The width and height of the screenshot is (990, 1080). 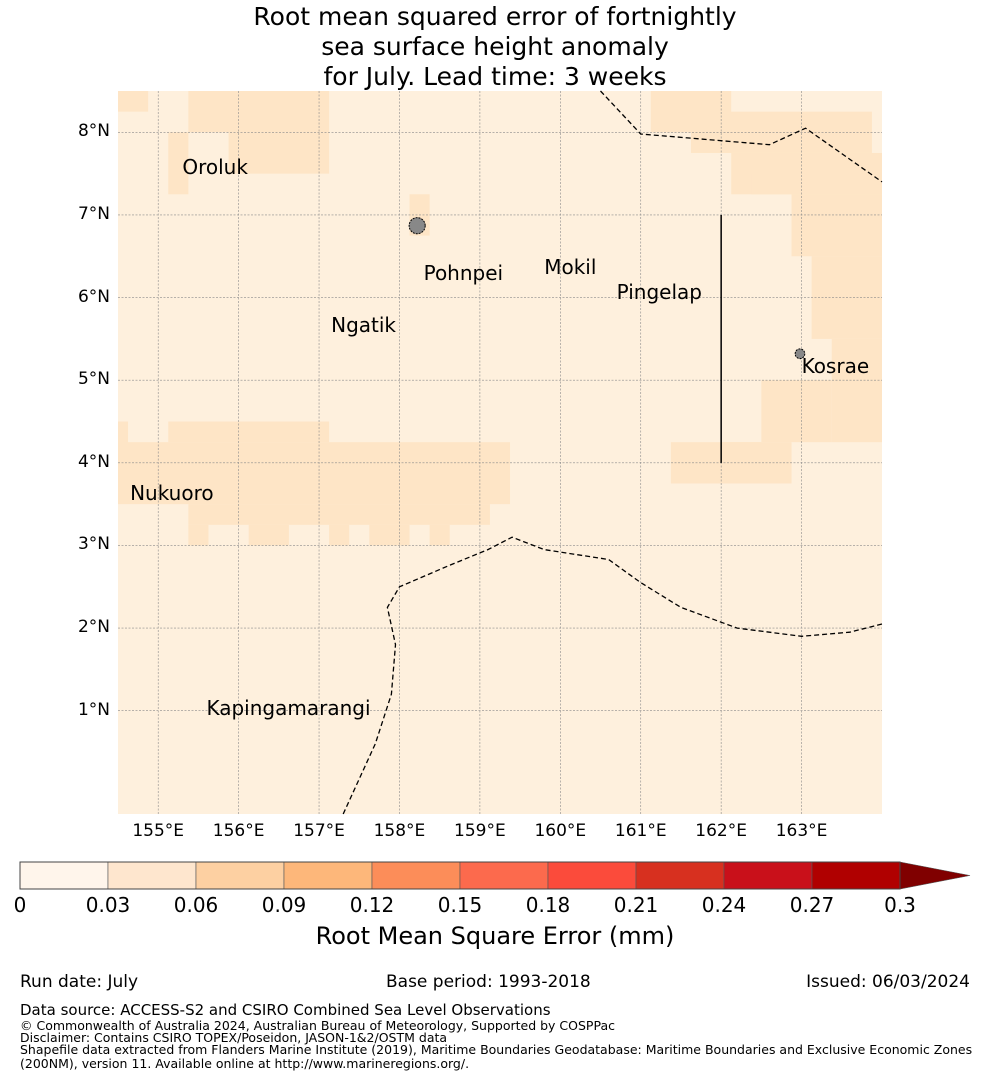 What do you see at coordinates (238, 831) in the screenshot?
I see `longitude-tick-label: 156°E` at bounding box center [238, 831].